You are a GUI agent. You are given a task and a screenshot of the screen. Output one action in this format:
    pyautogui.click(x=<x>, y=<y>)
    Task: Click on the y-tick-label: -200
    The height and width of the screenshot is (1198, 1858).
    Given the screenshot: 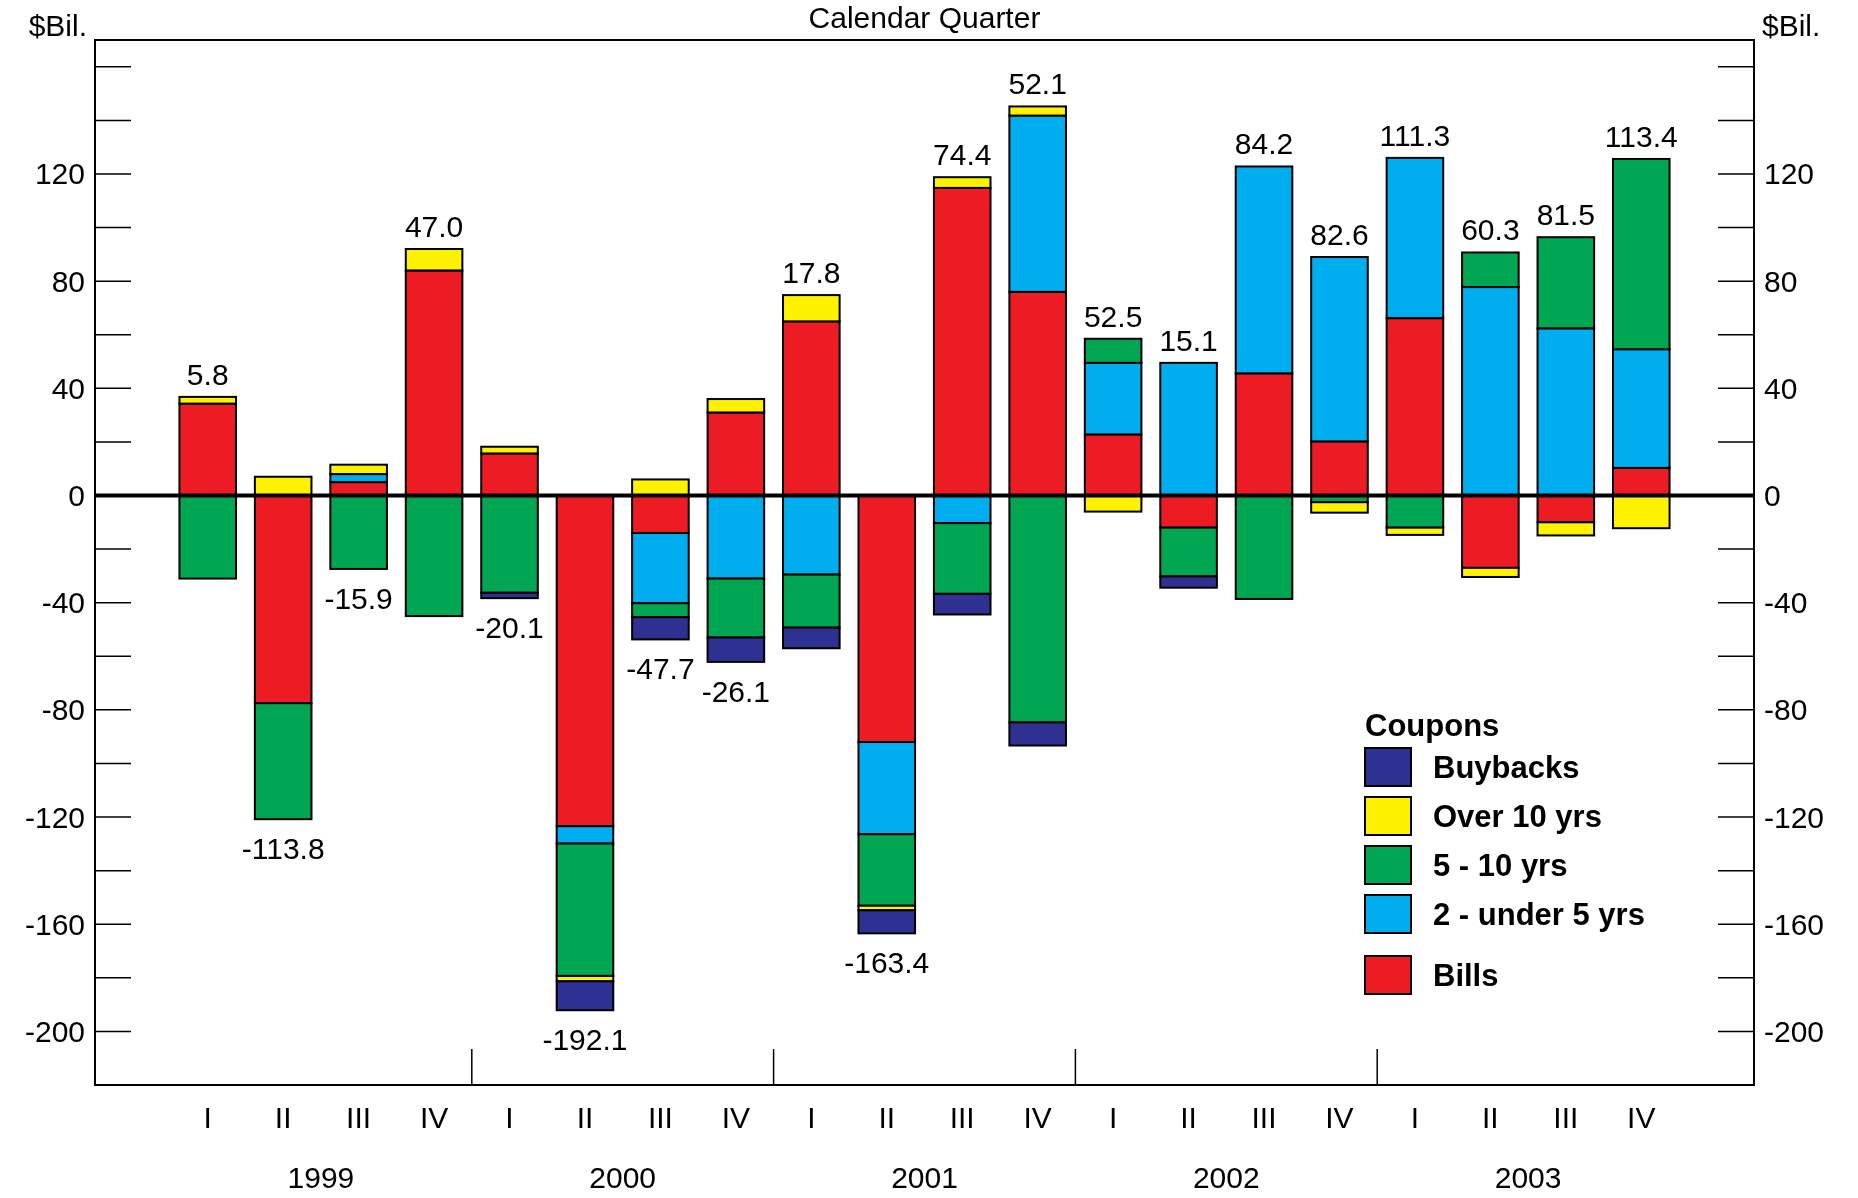 What is the action you would take?
    pyautogui.click(x=54, y=1031)
    